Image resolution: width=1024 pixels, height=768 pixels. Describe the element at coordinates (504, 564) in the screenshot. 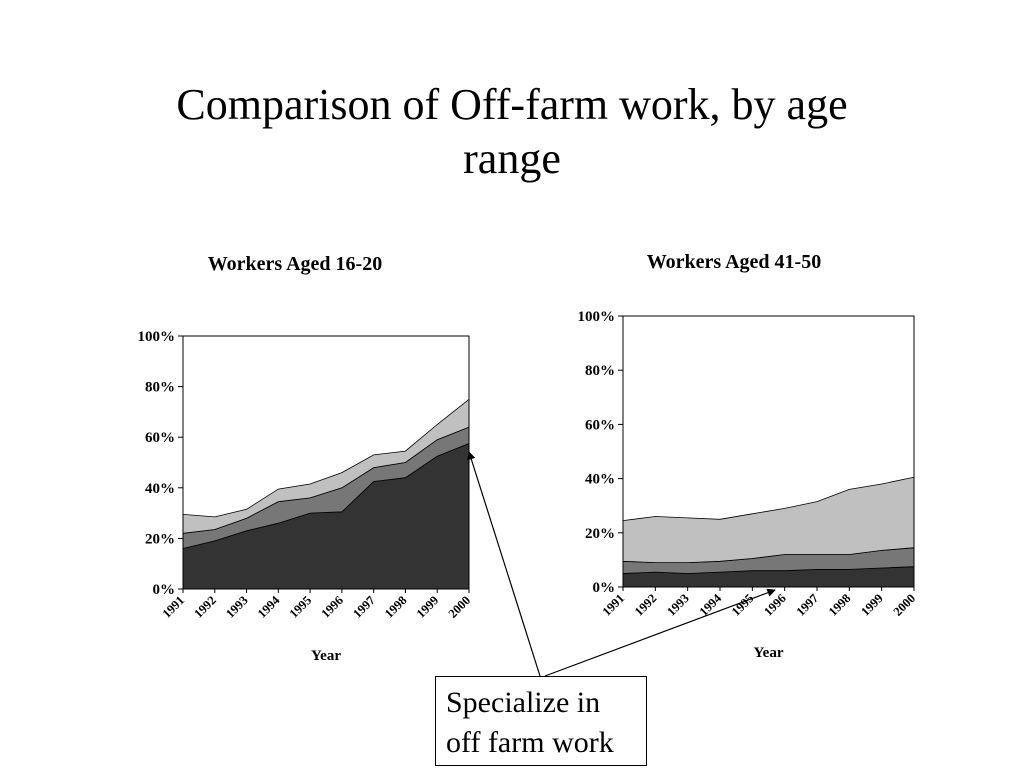

I see `arrow-to-left-chart` at that location.